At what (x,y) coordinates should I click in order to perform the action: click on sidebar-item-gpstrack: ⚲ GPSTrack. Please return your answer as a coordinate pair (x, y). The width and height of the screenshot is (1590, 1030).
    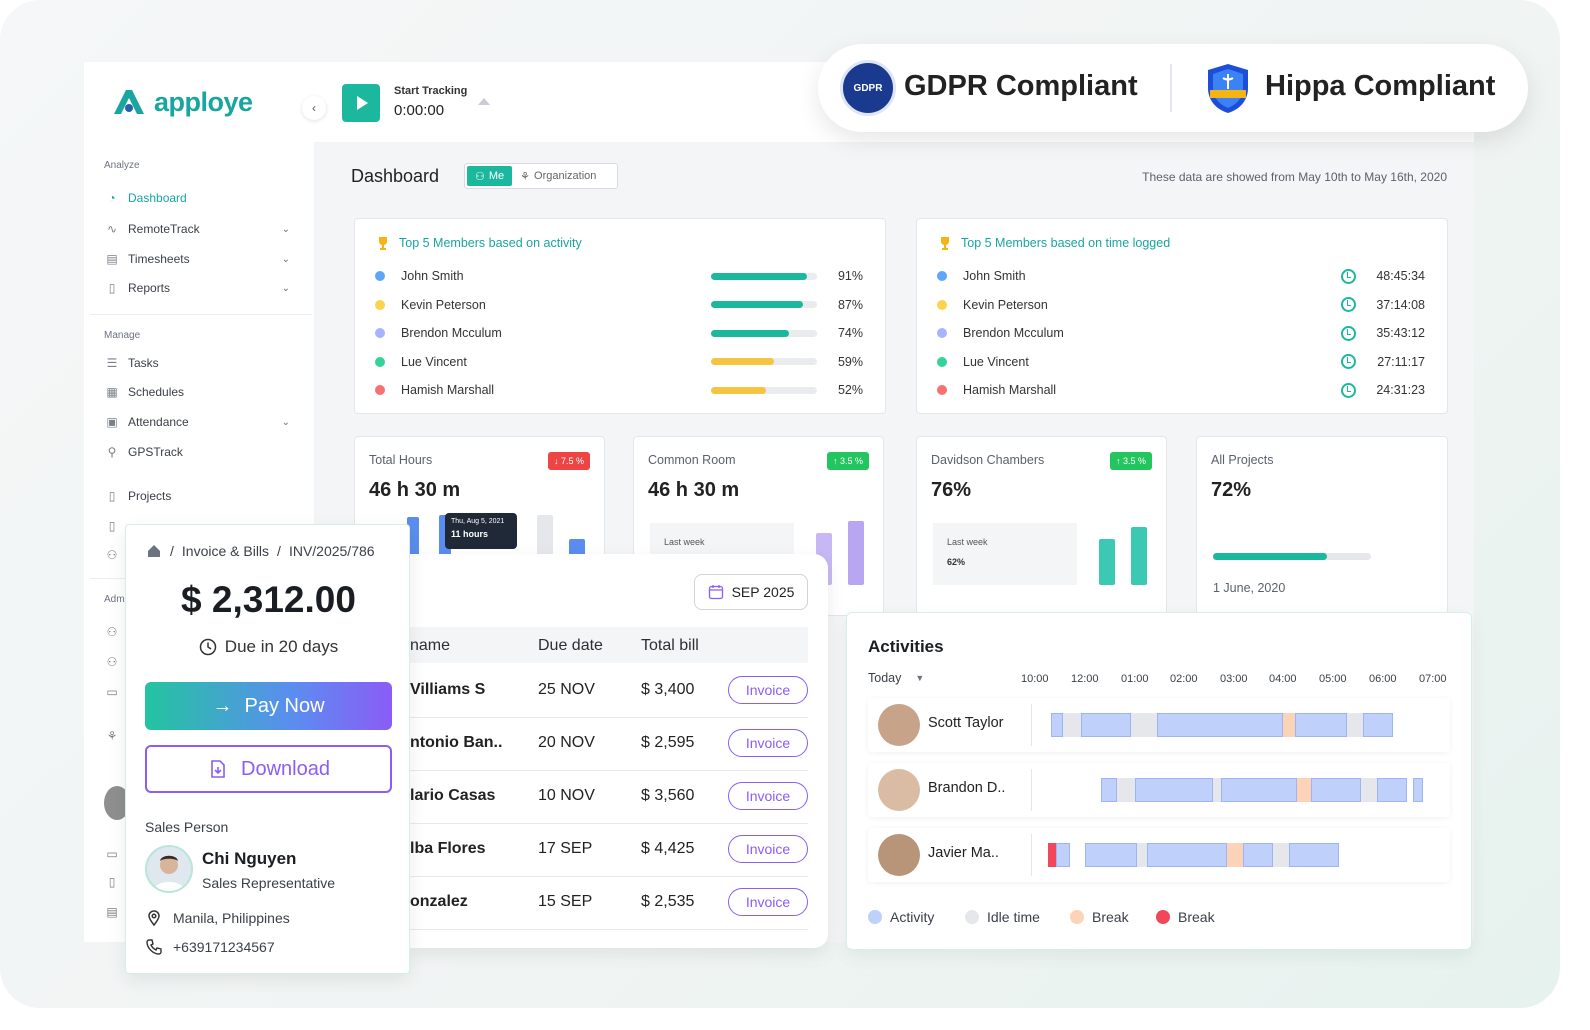
    Looking at the image, I should click on (197, 452).